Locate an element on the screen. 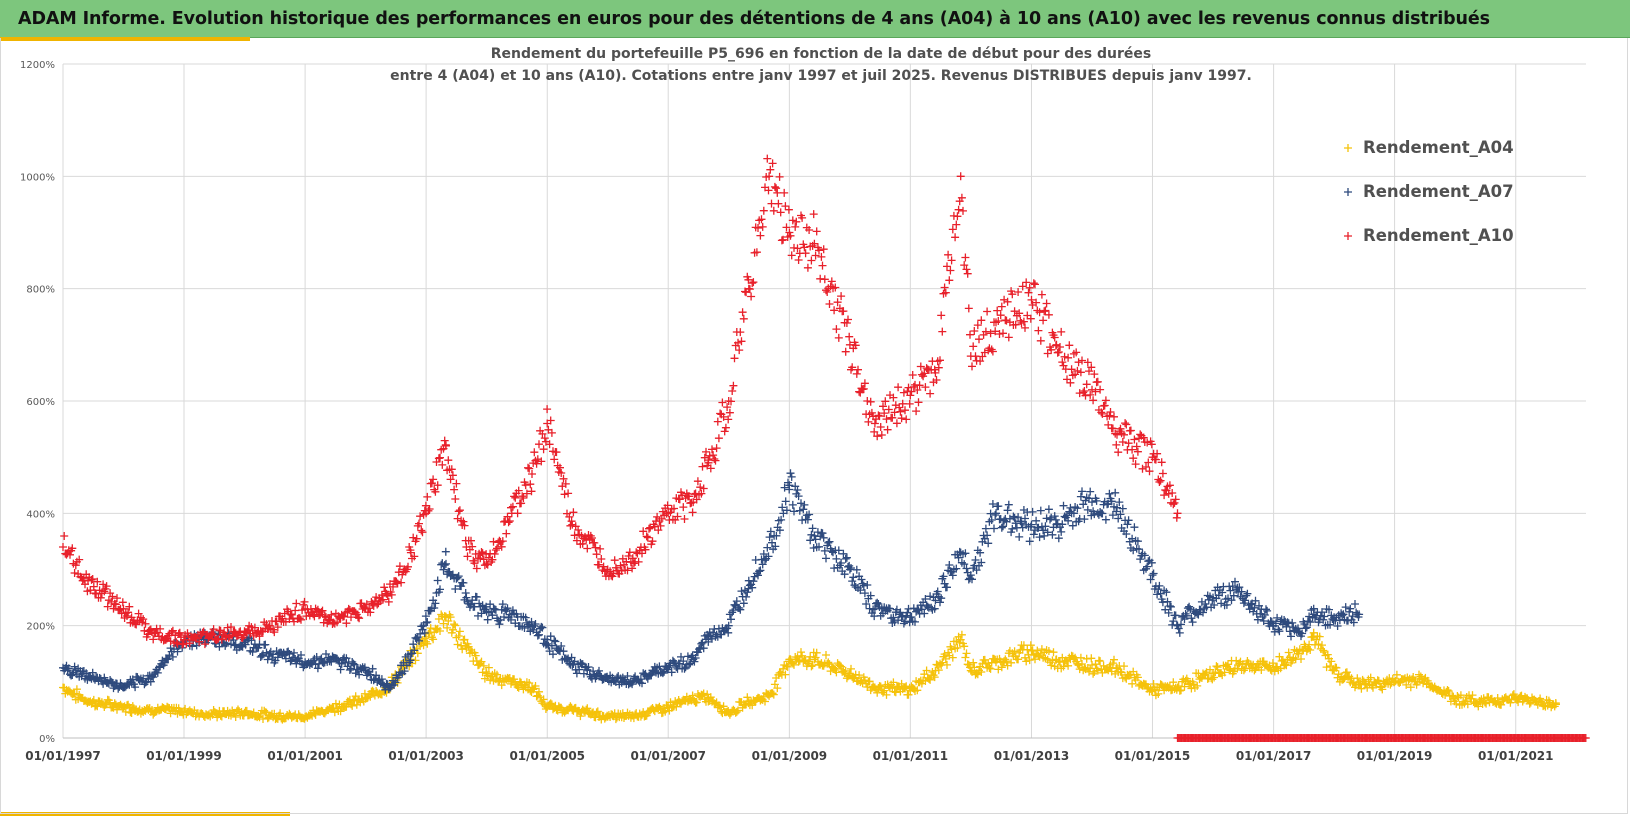 This screenshot has height=816, width=1630. x-tick-label: 01/01/2021 is located at coordinates (1516, 756).